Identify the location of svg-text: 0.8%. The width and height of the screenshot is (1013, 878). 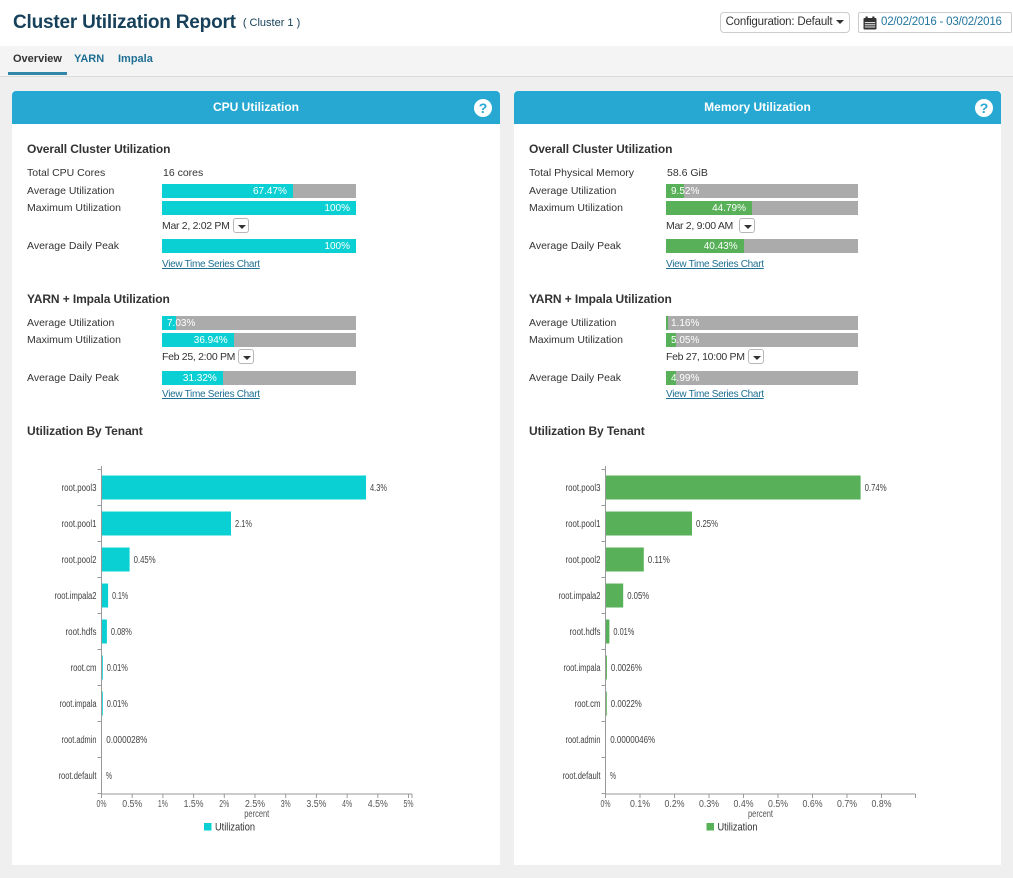
(882, 804).